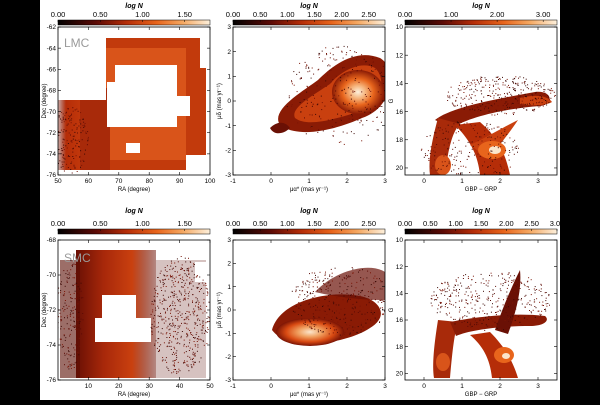 The image size is (600, 405). I want to click on colorbar-tick-label: 1.00, so click(451, 14).